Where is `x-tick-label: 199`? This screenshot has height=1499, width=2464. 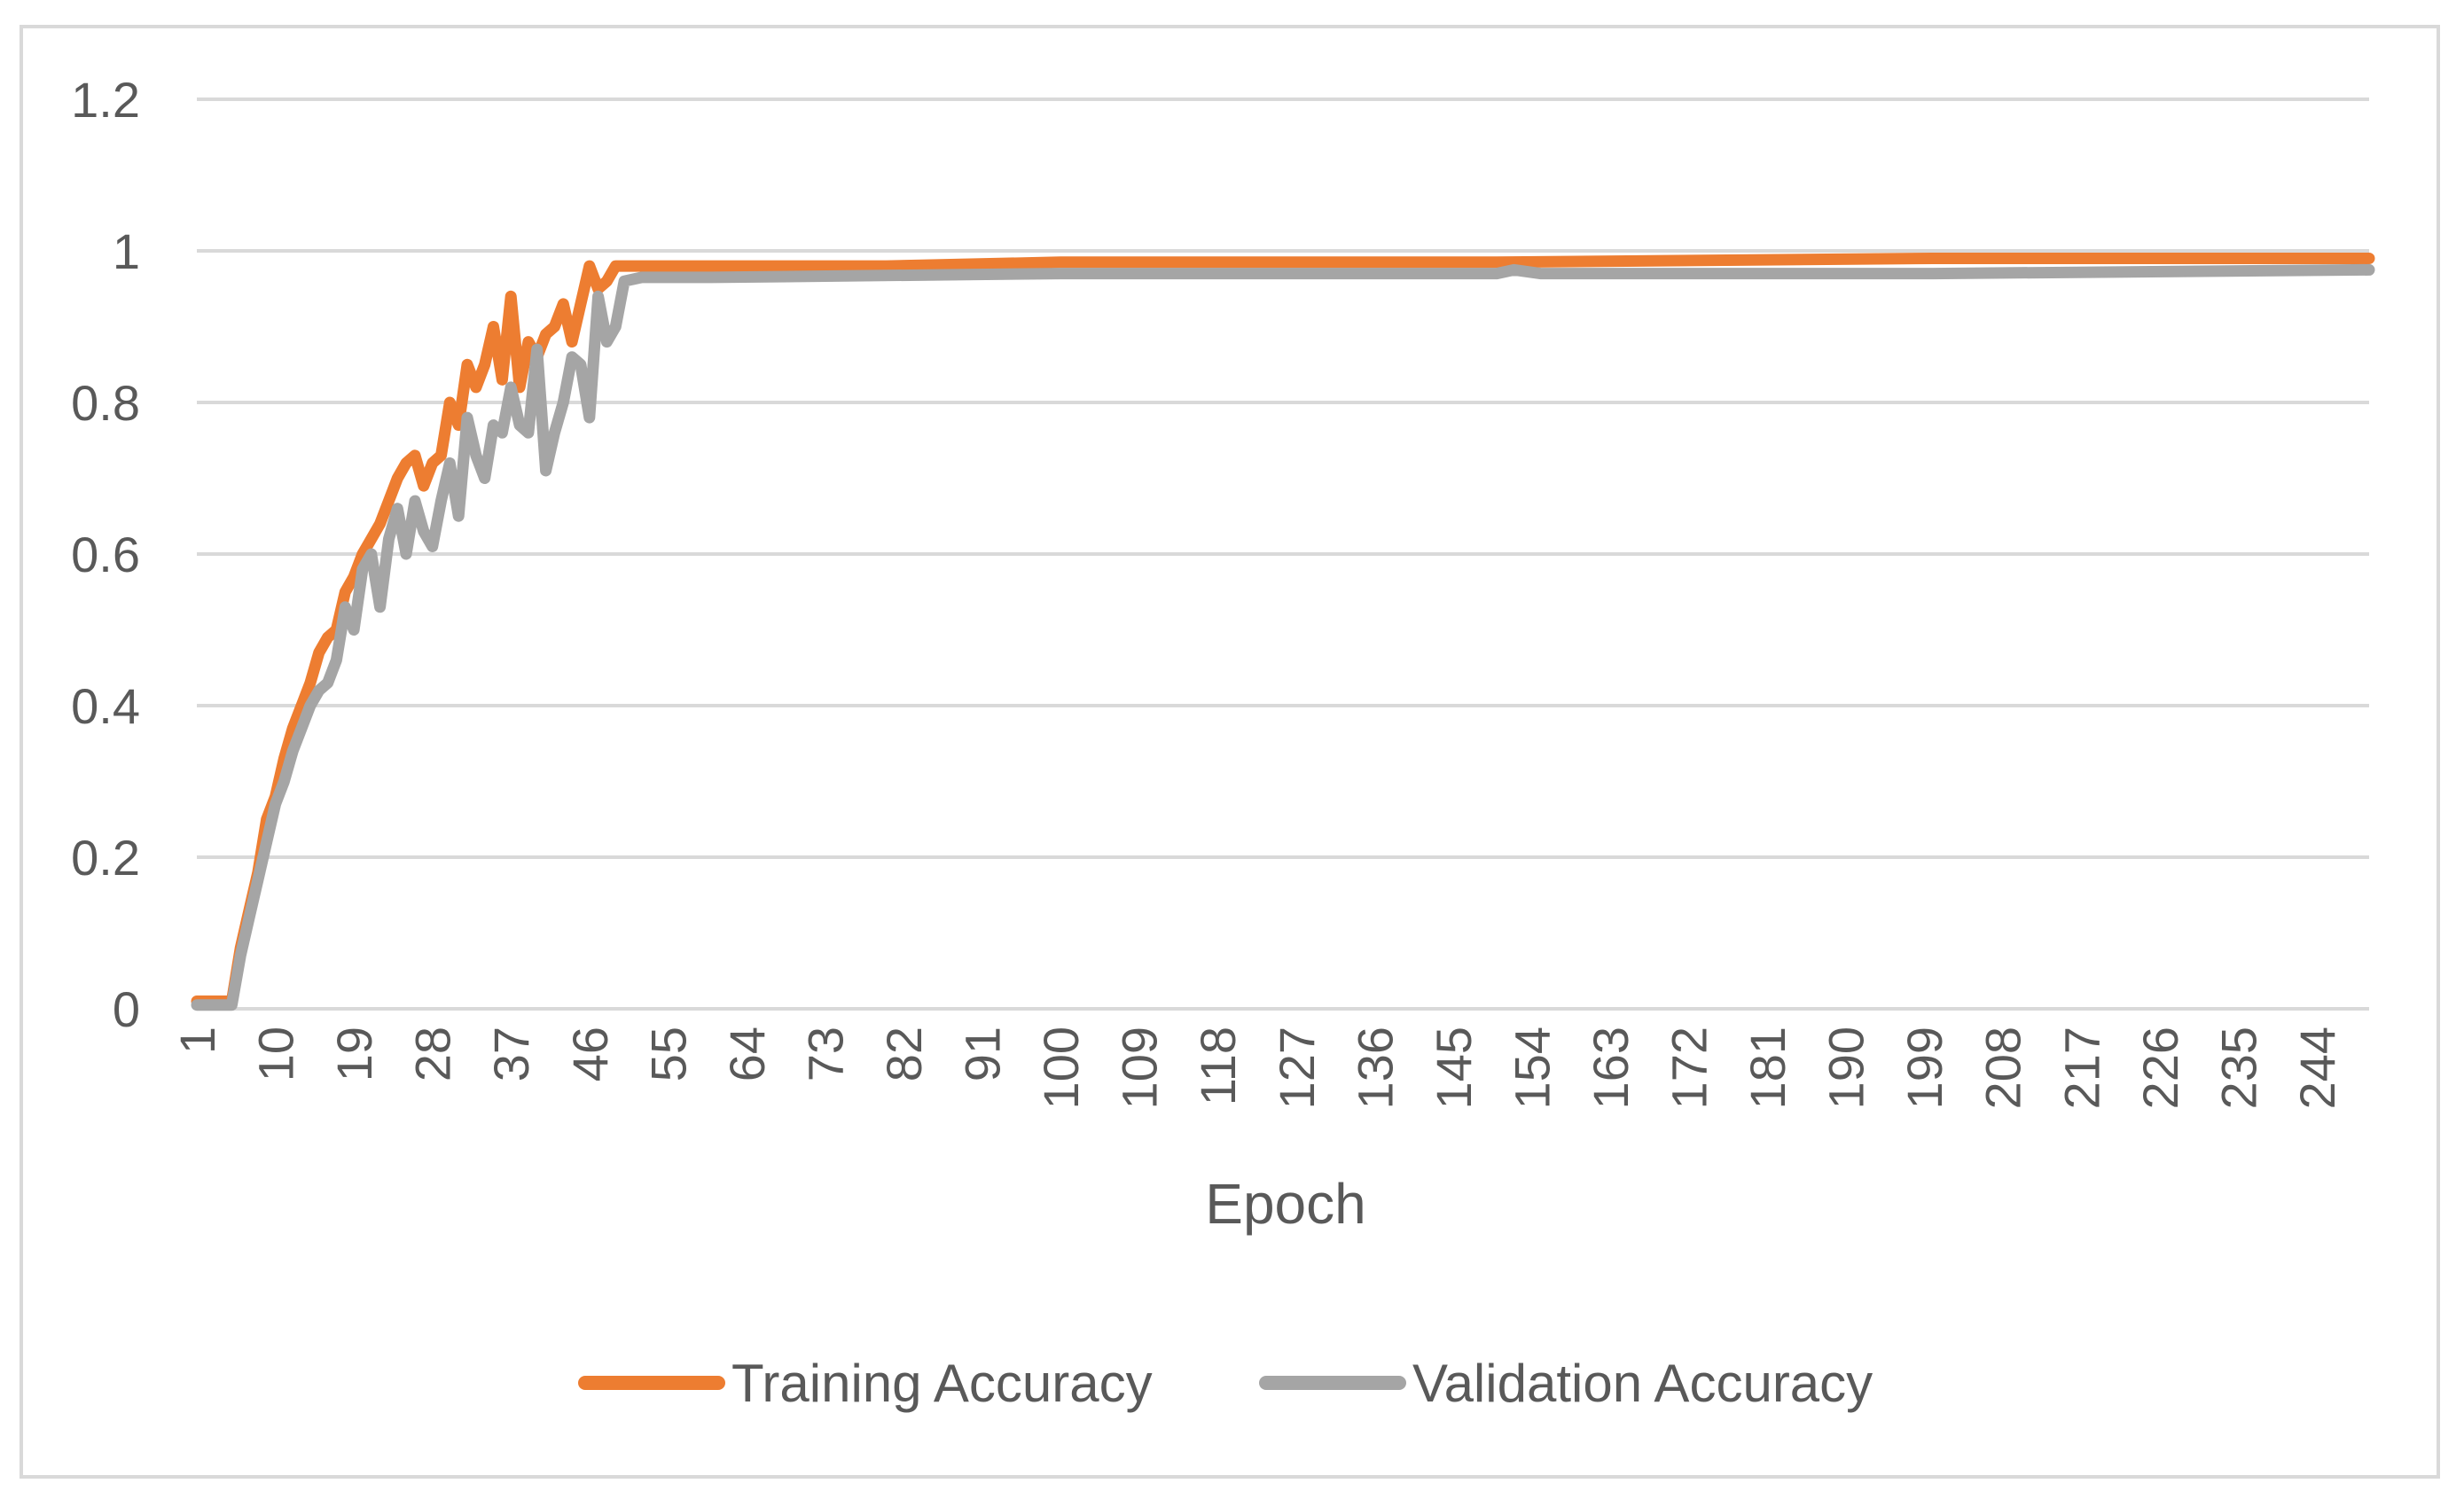 x-tick-label: 199 is located at coordinates (1924, 1068).